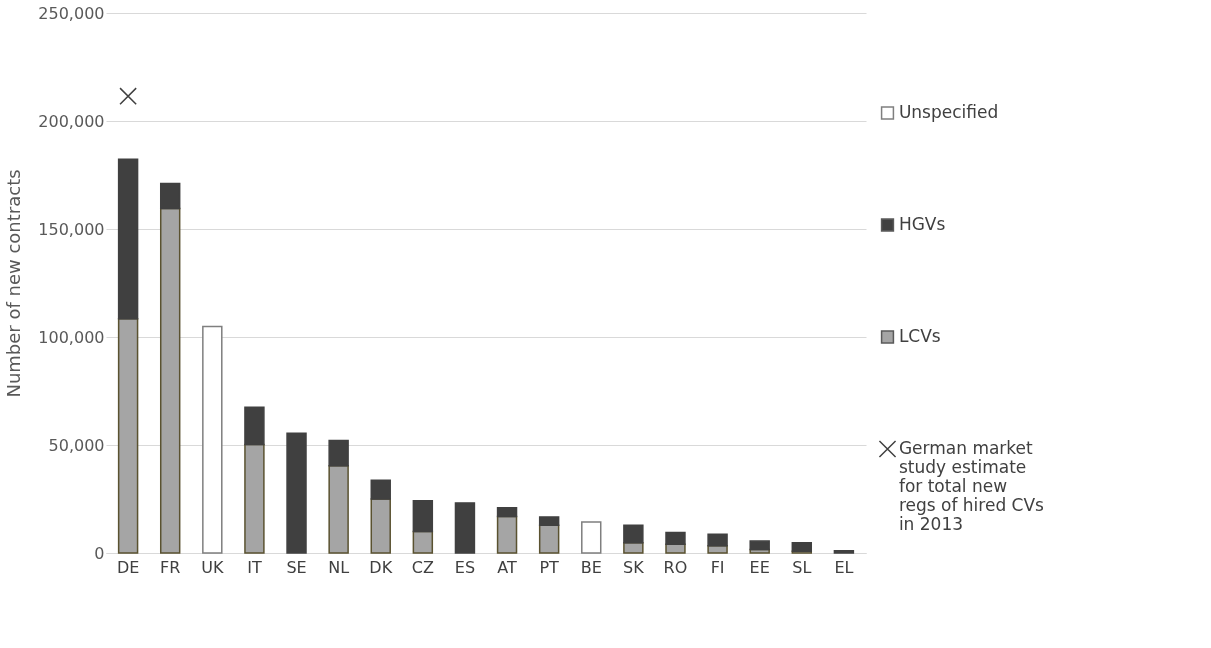 This screenshot has height=648, width=1211. Describe the element at coordinates (71, 13) in the screenshot. I see `y-tick-label: 250,000` at that location.